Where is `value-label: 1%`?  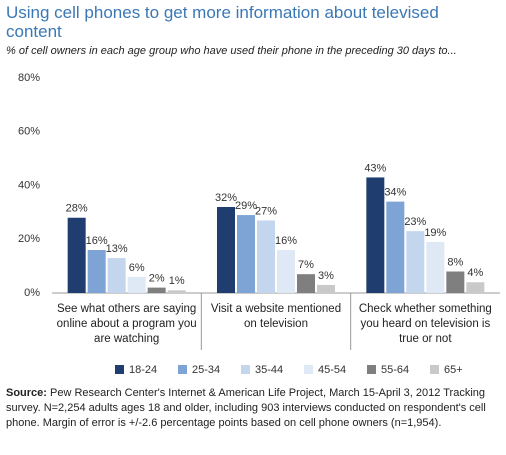
value-label: 1% is located at coordinates (177, 281).